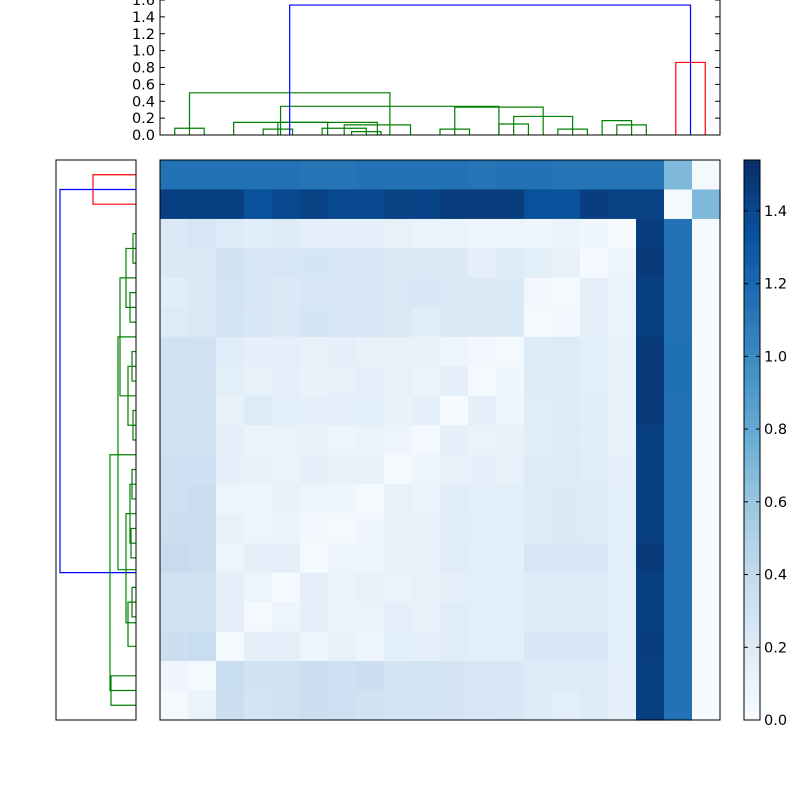 The image size is (800, 800). I want to click on left-dendrogram-frame, so click(96, 440).